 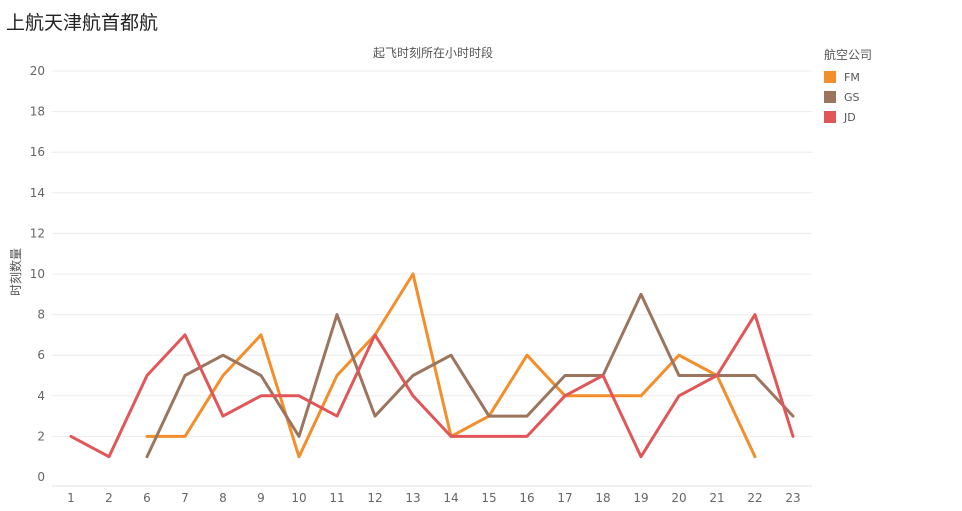 What do you see at coordinates (37, 112) in the screenshot?
I see `y-tick-label: 18` at bounding box center [37, 112].